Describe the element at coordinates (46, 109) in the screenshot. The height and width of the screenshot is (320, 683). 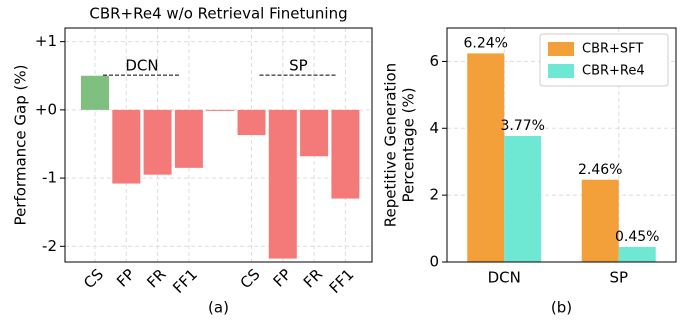
I see `y-tick-label: +0` at that location.